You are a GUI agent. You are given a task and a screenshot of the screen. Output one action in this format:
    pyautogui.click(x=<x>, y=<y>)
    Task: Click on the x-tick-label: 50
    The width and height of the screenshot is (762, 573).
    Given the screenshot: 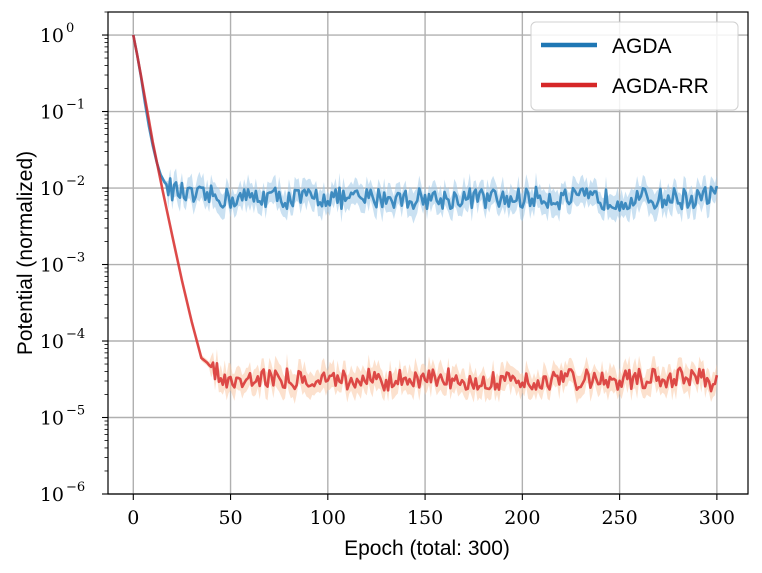 What is the action you would take?
    pyautogui.click(x=230, y=518)
    